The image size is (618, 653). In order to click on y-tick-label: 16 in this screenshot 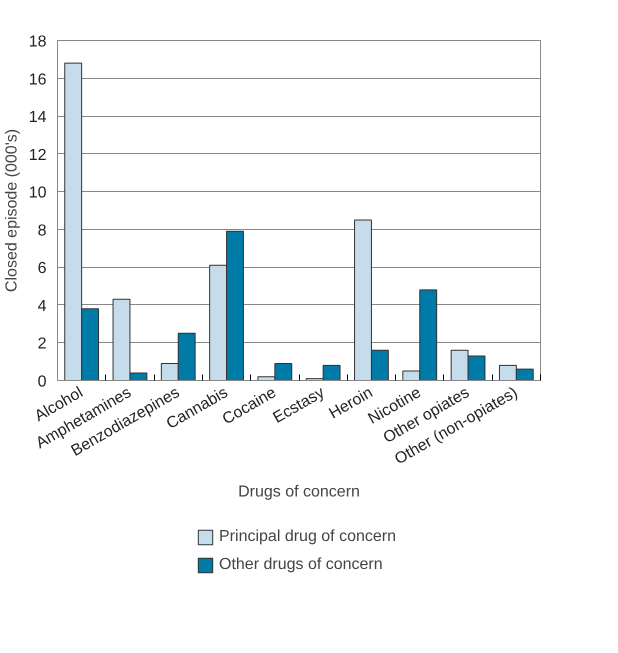, I will do `click(37, 79)`.